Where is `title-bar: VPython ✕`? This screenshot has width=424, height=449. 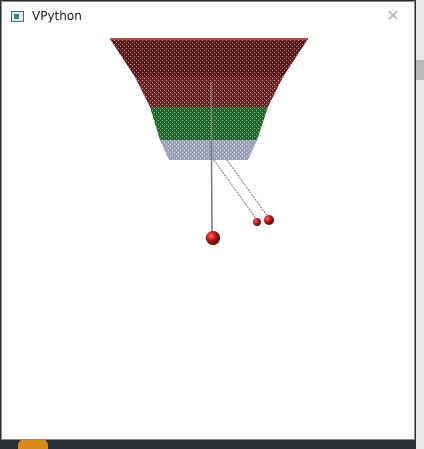 title-bar: VPython ✕ is located at coordinates (208, 17).